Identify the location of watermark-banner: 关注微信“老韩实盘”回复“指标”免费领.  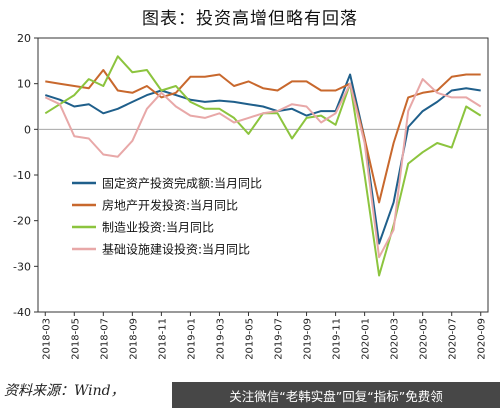
(336, 395).